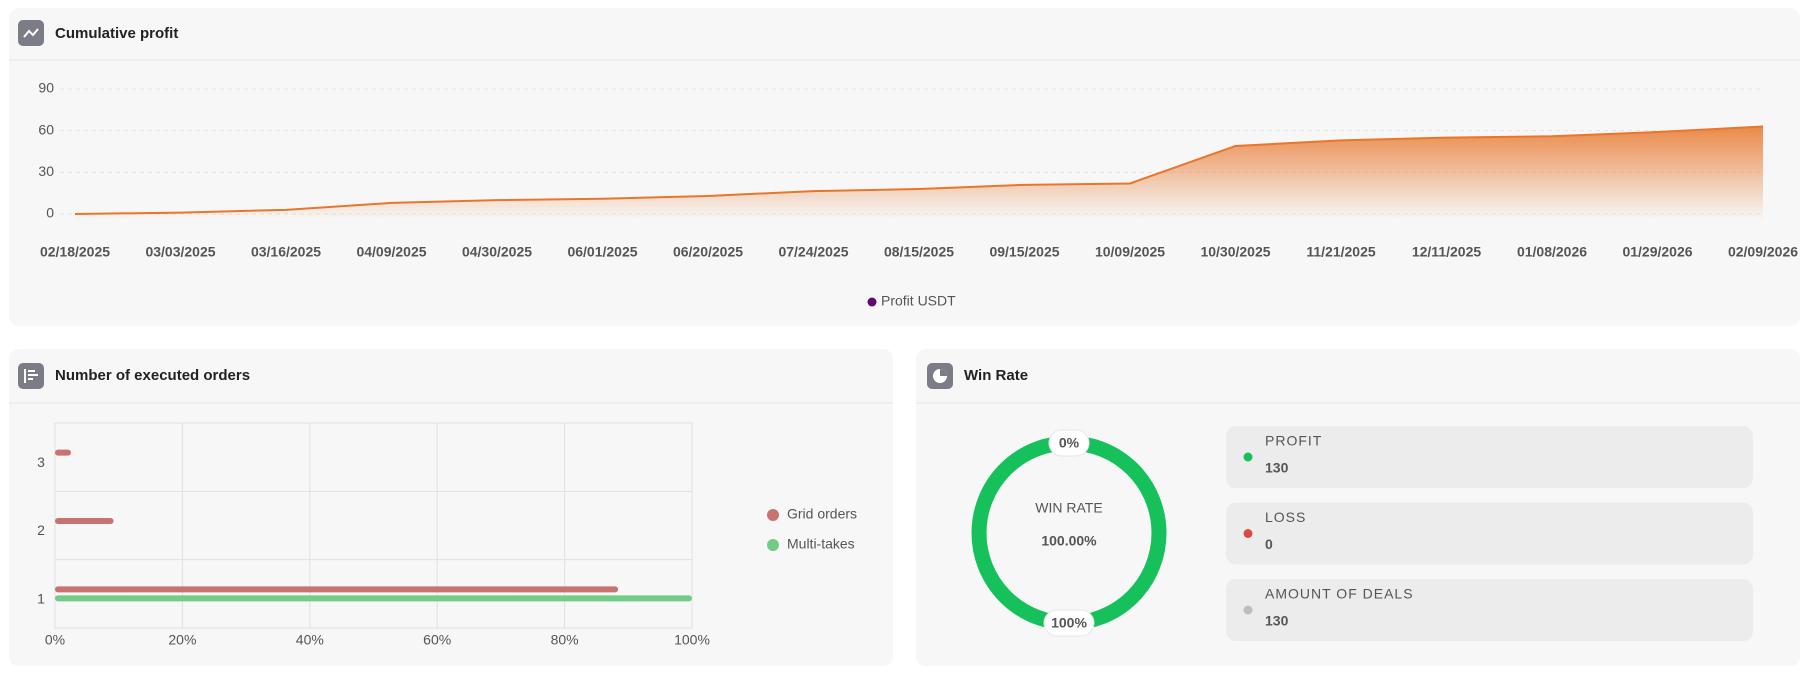  What do you see at coordinates (1552, 252) in the screenshot?
I see `x-tick-label: 01/08/2026` at bounding box center [1552, 252].